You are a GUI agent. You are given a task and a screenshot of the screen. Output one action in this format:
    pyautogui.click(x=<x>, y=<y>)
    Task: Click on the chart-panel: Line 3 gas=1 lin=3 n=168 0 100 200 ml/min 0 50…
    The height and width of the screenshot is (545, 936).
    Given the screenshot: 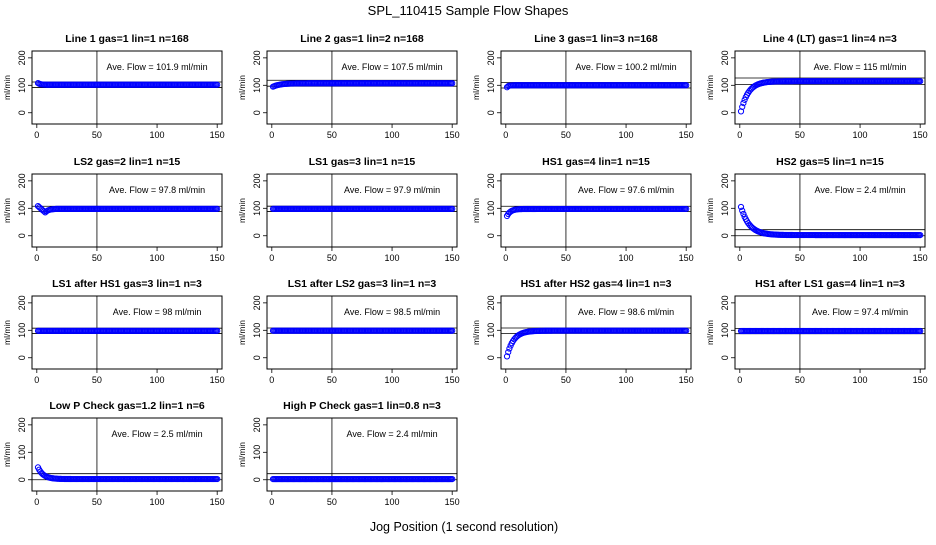 What is the action you would take?
    pyautogui.click(x=582, y=86)
    